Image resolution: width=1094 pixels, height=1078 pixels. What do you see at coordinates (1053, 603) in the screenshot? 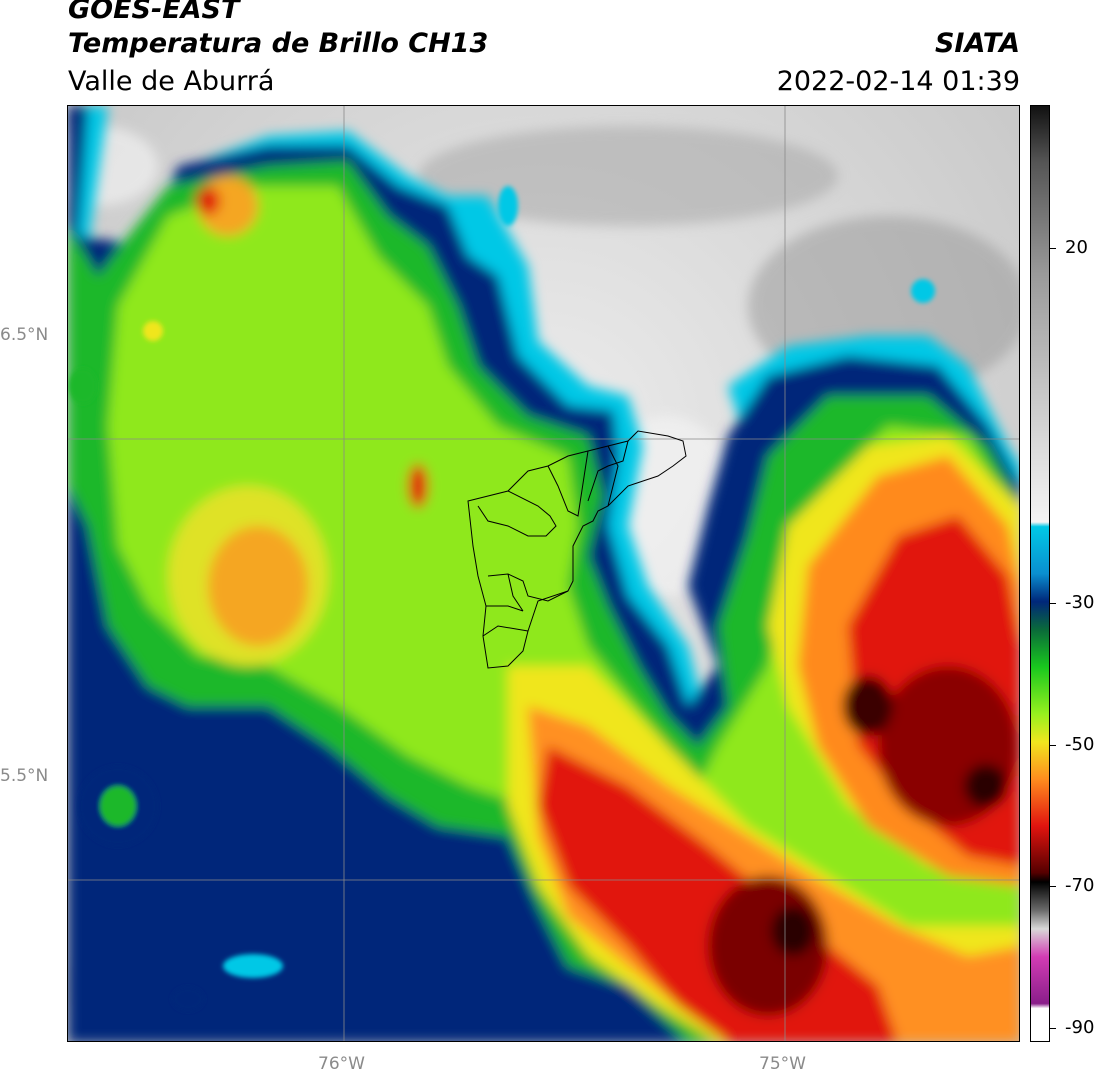
I see `colorbar-tick-neg30` at bounding box center [1053, 603].